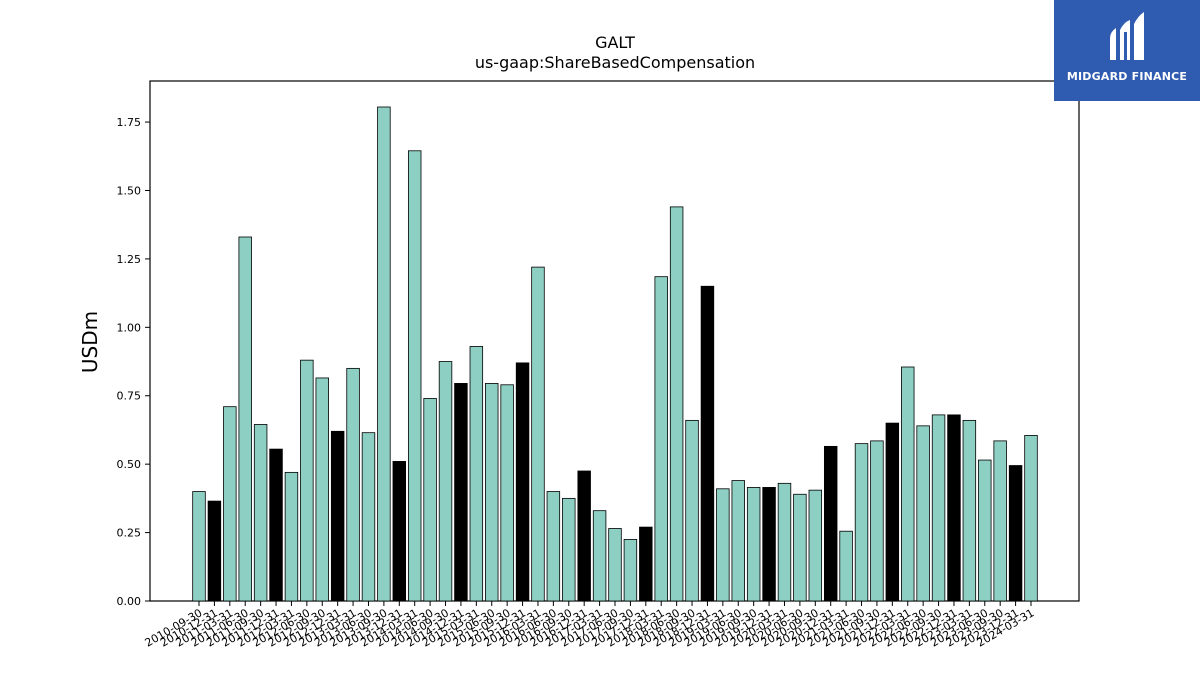 Image resolution: width=1200 pixels, height=675 pixels. Describe the element at coordinates (129, 601) in the screenshot. I see `y-tick-label: 0.00` at that location.